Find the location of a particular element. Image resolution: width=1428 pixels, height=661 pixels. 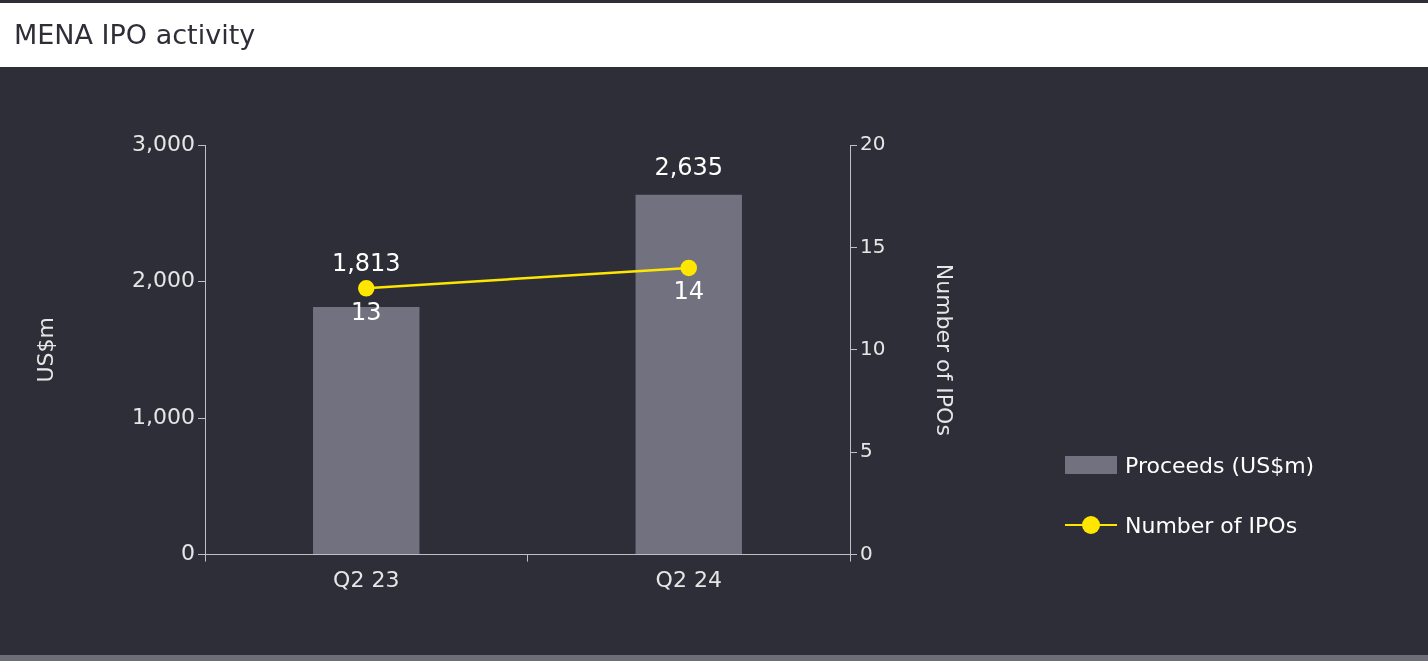

data-label: 14 is located at coordinates (689, 291).